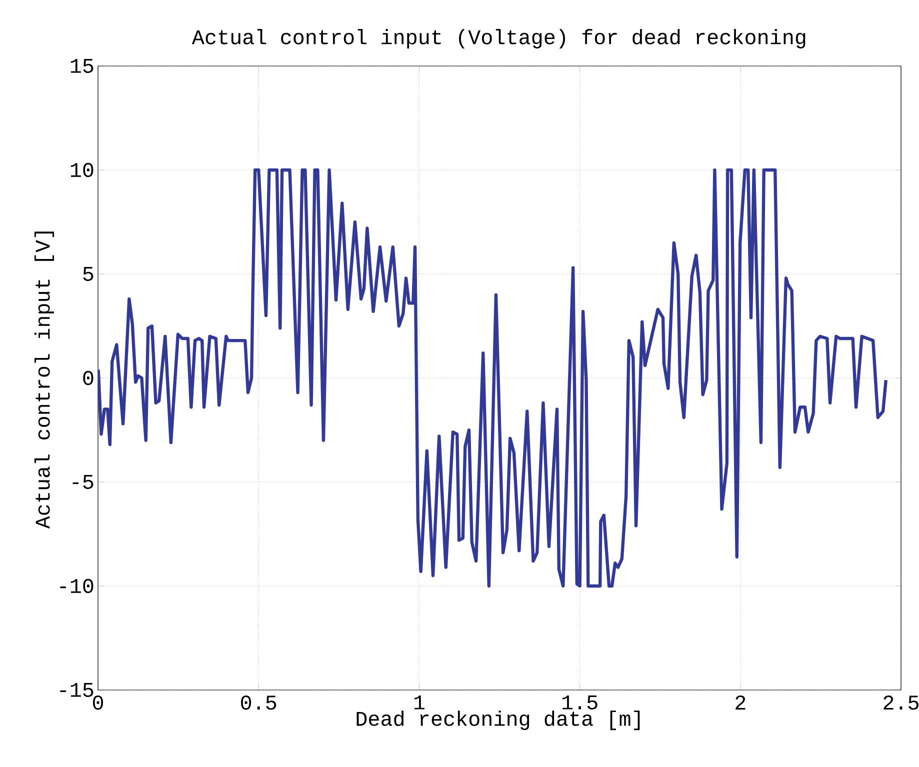 The height and width of the screenshot is (767, 919). Describe the element at coordinates (88, 378) in the screenshot. I see `y-tick-label: 0` at that location.